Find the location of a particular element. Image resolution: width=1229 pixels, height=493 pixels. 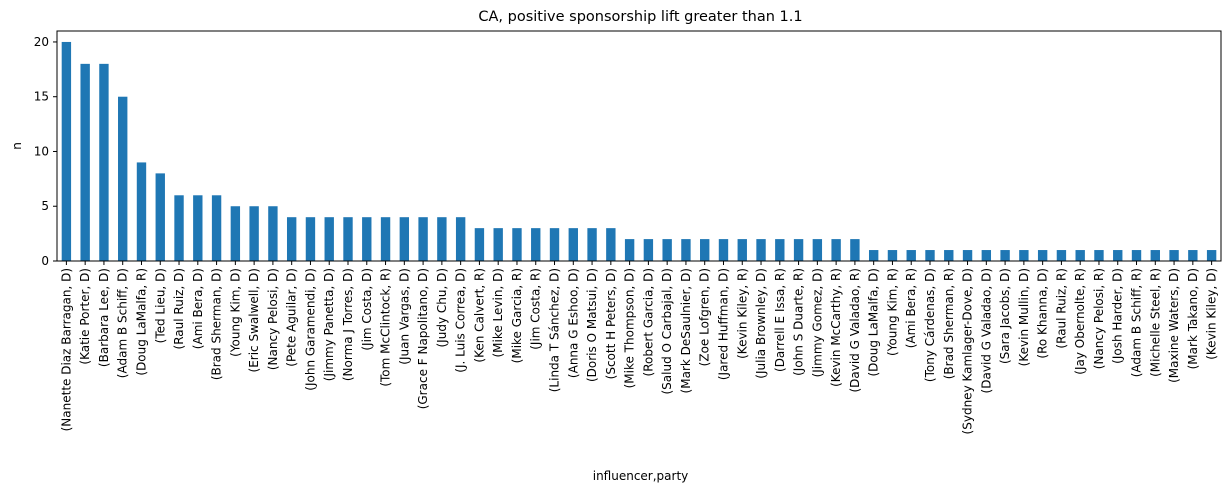

x-tick-label: (J. Luis Correa, D) is located at coordinates (461, 320).